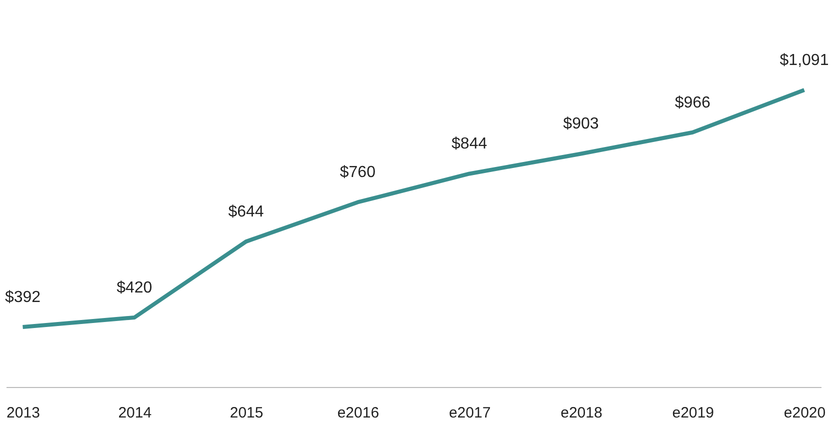 This screenshot has height=428, width=834. What do you see at coordinates (246, 212) in the screenshot?
I see `data-label: $644` at bounding box center [246, 212].